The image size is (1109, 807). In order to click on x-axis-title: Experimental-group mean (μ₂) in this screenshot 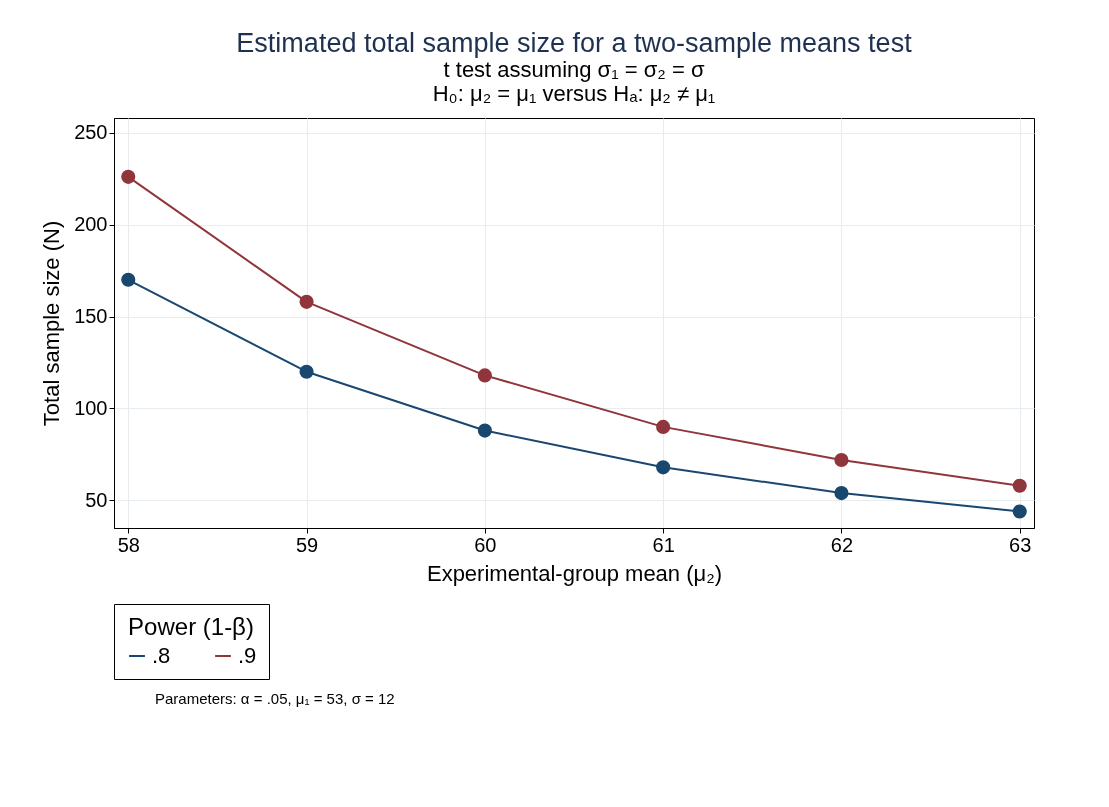, I will do `click(574, 573)`.